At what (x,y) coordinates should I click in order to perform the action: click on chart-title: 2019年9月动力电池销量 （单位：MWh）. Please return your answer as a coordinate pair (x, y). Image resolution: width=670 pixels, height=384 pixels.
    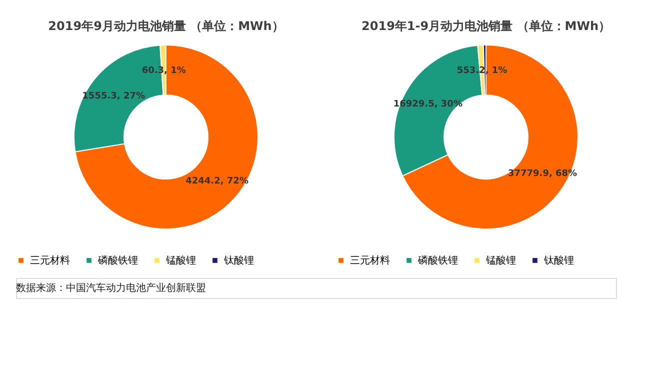
    Looking at the image, I should click on (166, 26).